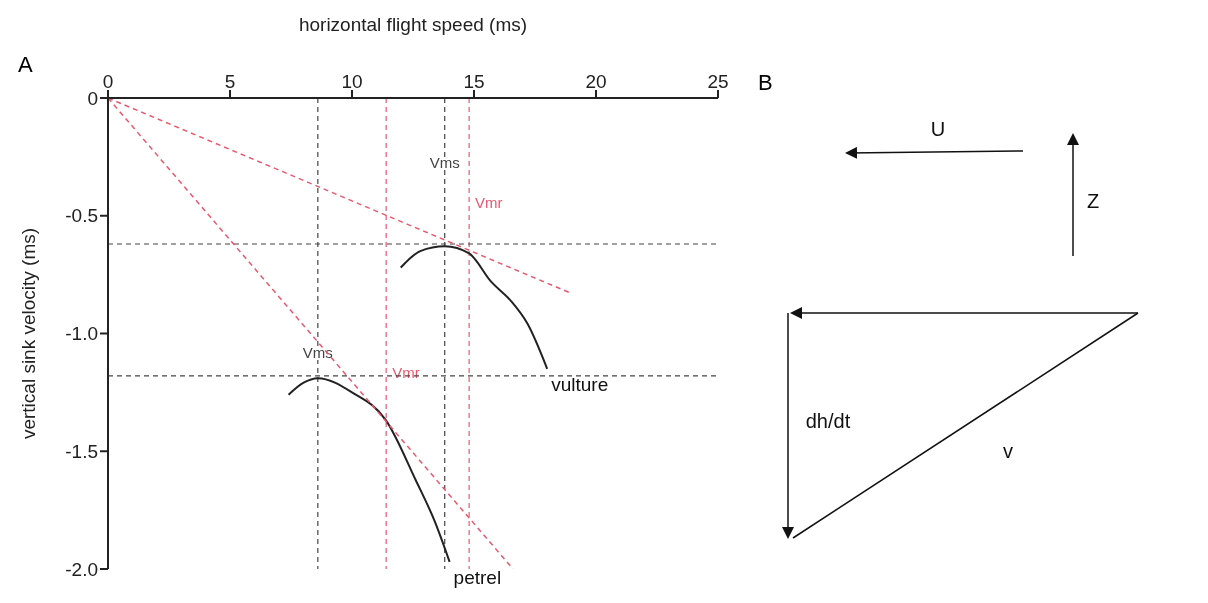  What do you see at coordinates (596, 81) in the screenshot?
I see `x-tick-label: 20` at bounding box center [596, 81].